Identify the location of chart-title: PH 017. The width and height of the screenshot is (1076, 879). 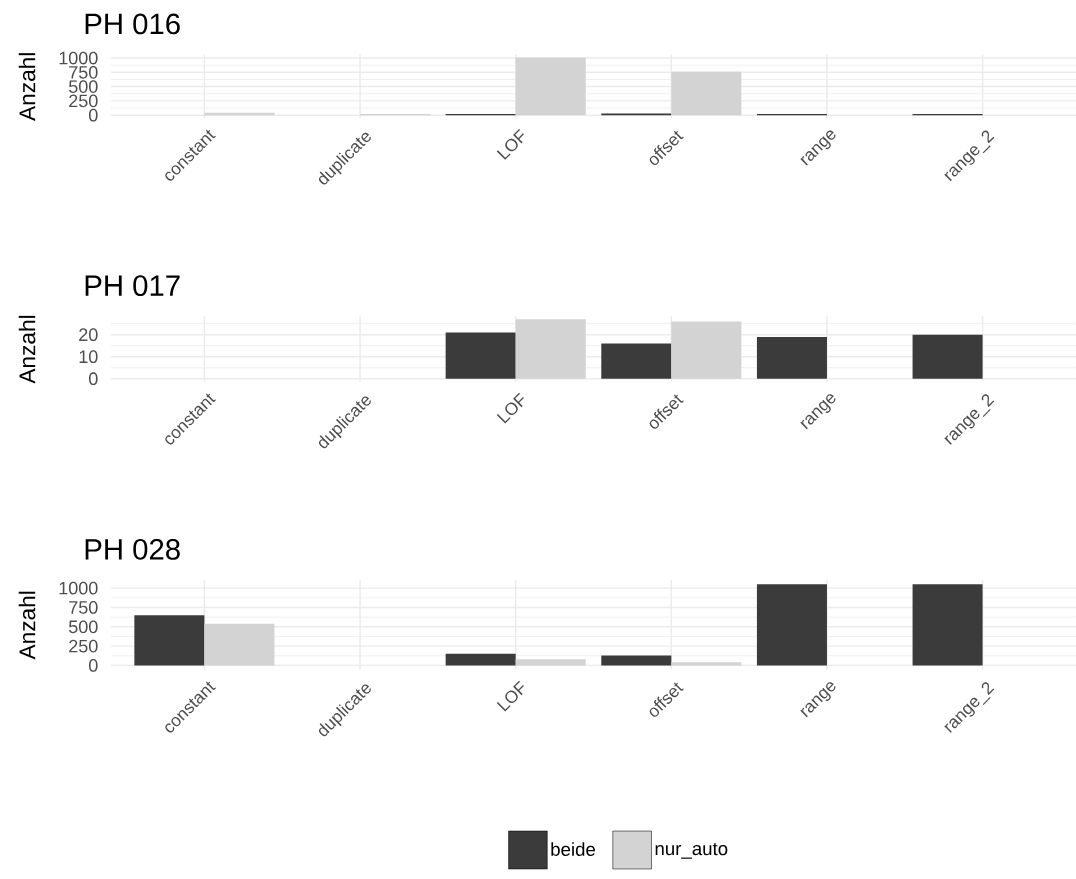
(132, 286).